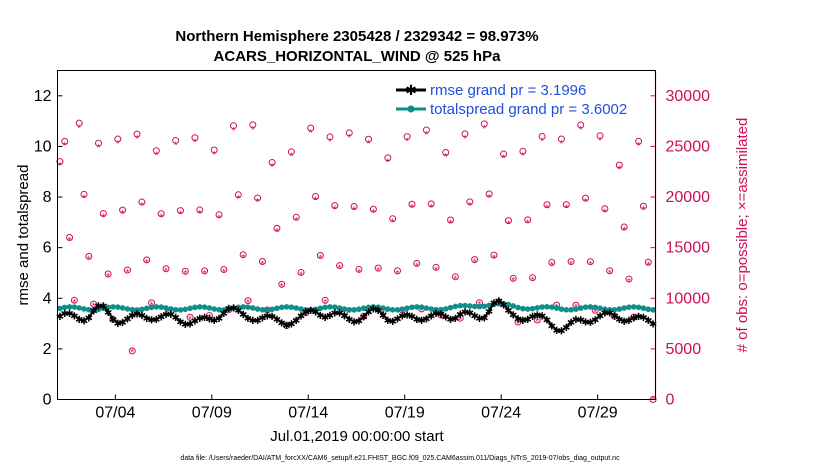 The width and height of the screenshot is (830, 470). Describe the element at coordinates (688, 146) in the screenshot. I see `right-tick-label: 25000` at that location.